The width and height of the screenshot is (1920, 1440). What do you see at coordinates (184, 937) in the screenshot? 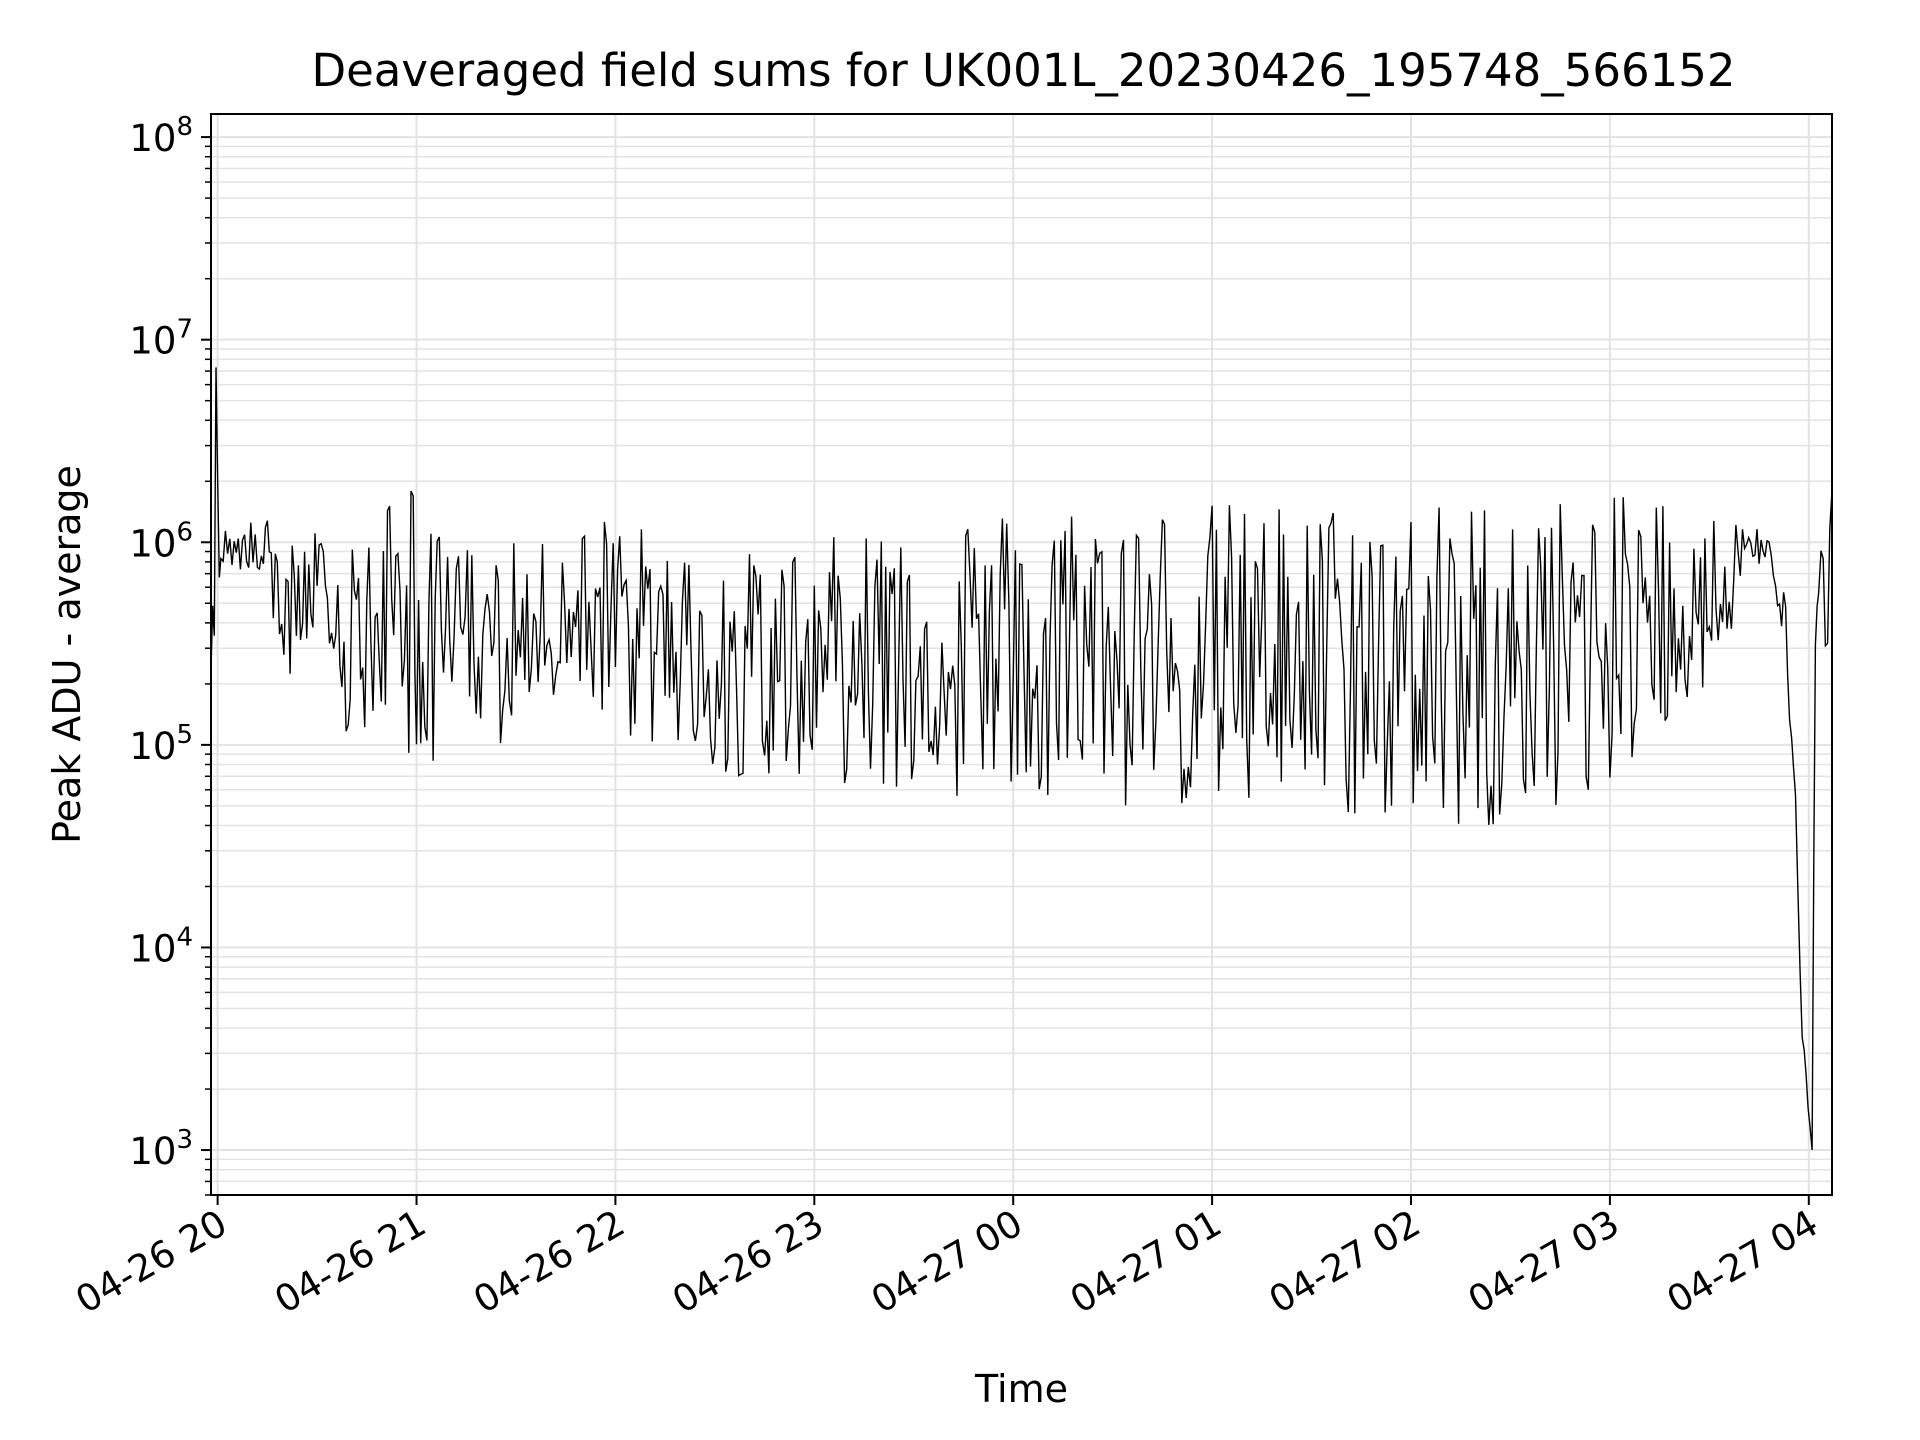
I see `y-tick-exponent: 4` at bounding box center [184, 937].